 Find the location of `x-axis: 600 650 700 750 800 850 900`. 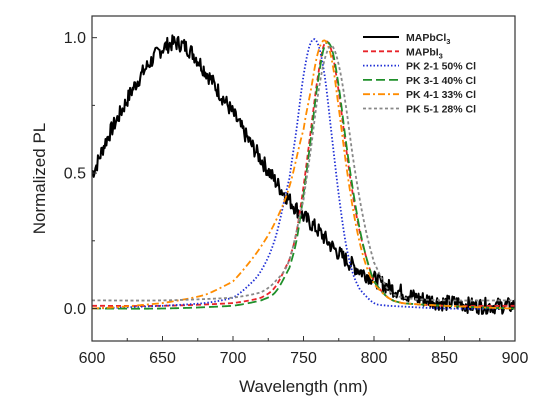

x-axis: 600 650 700 750 800 850 900 is located at coordinates (304, 351).